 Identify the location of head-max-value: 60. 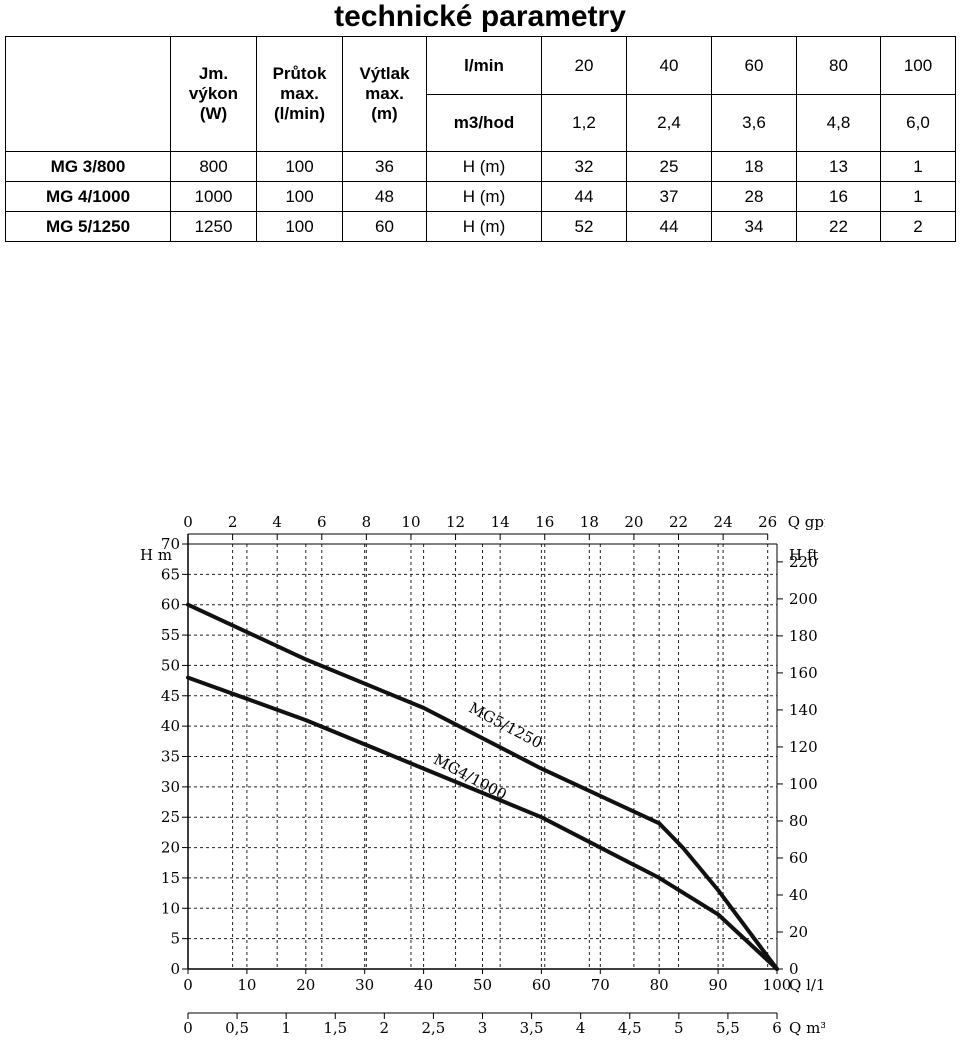
(384, 226).